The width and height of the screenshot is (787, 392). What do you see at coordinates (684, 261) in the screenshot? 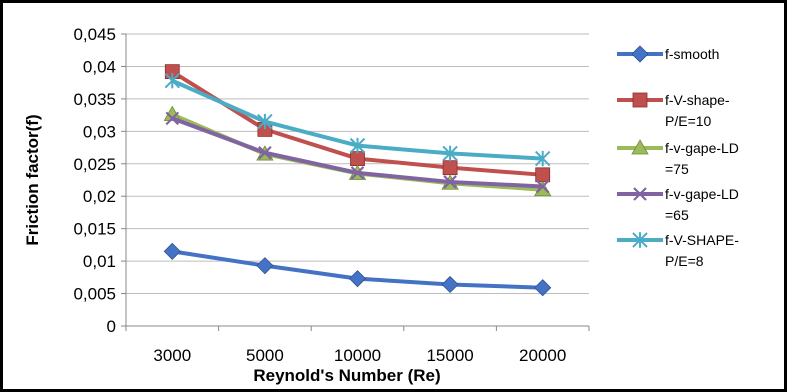
I see `legend-label: P/E=8` at bounding box center [684, 261].